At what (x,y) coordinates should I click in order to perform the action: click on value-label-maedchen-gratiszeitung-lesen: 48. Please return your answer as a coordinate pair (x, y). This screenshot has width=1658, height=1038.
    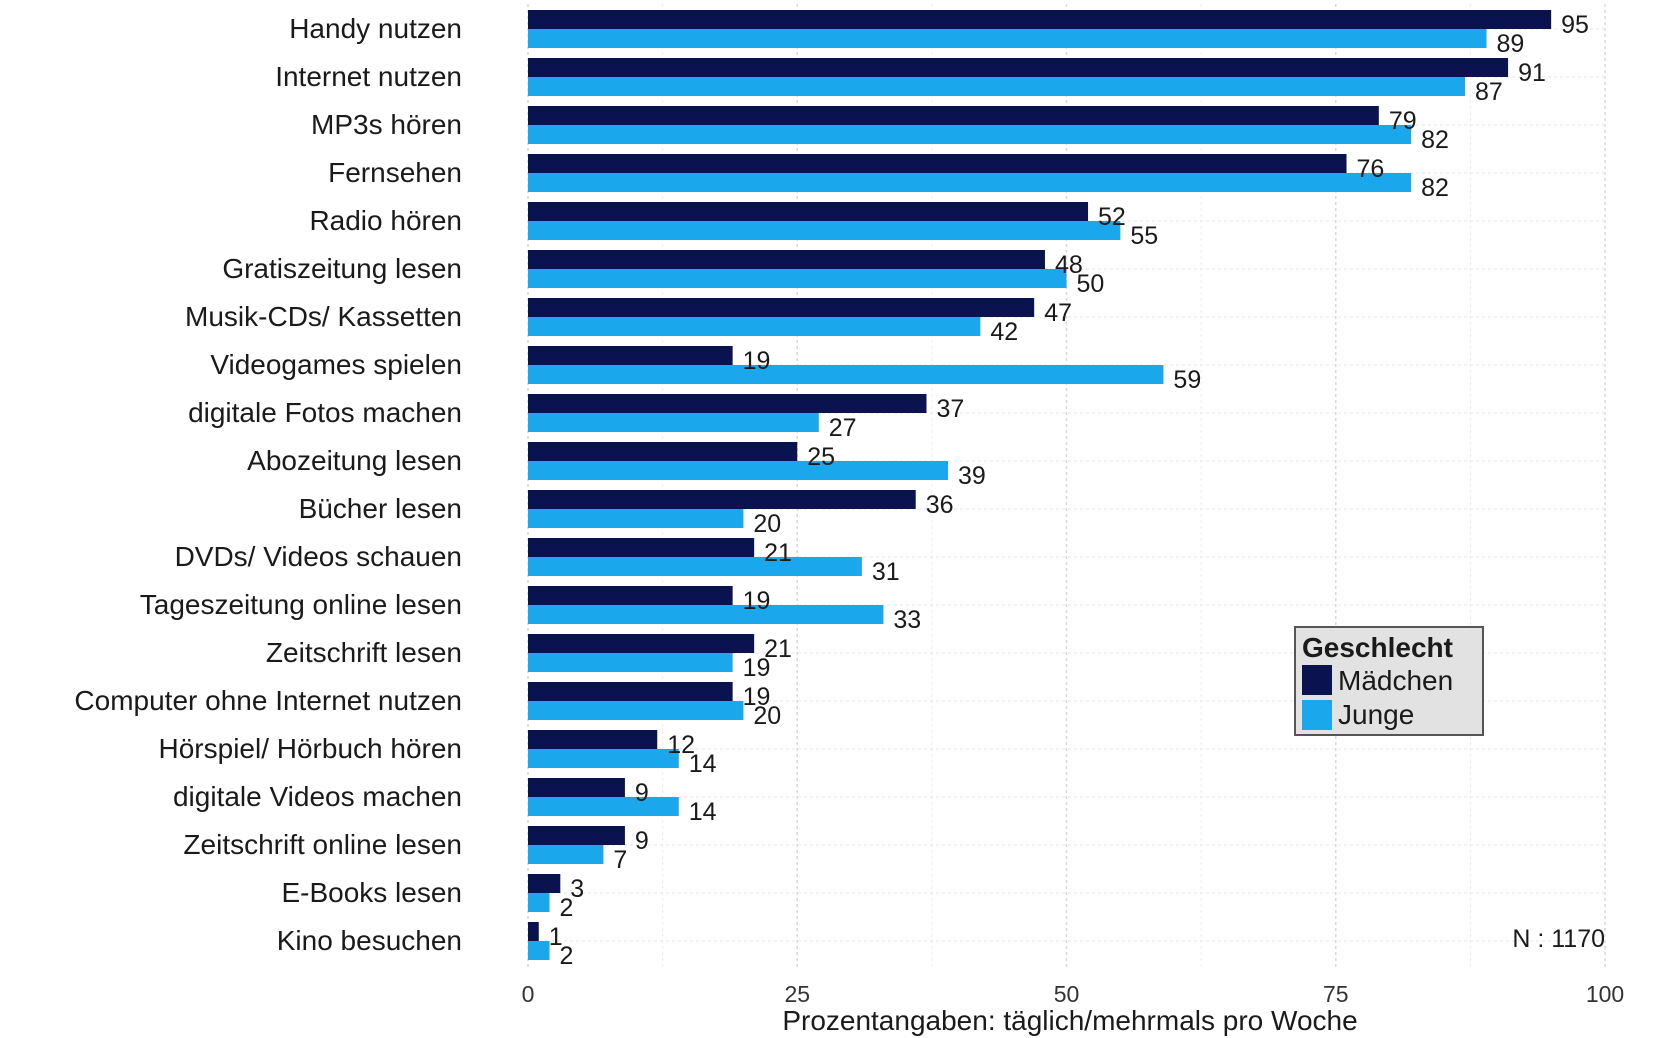
    Looking at the image, I should click on (1069, 265).